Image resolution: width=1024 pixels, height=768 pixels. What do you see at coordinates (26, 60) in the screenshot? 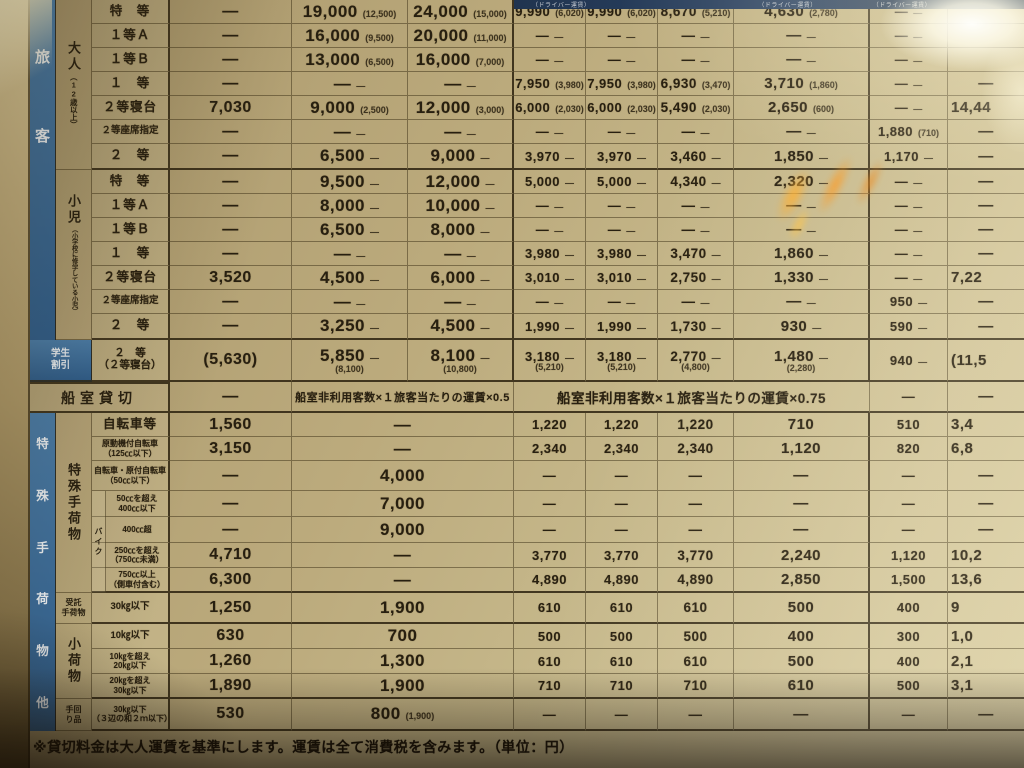
I see `frame-corner-highlight` at bounding box center [26, 60].